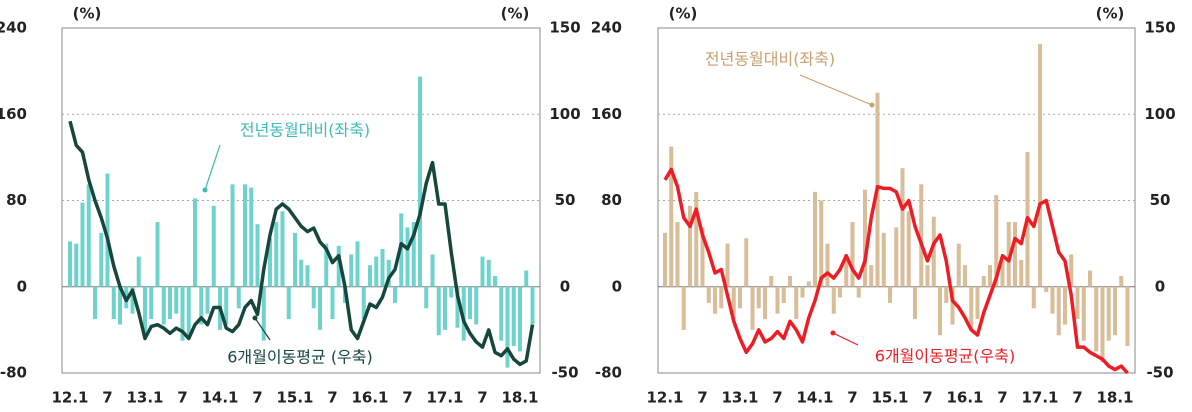 This screenshot has width=1192, height=412. I want to click on y-tick-label: 160, so click(13, 114).